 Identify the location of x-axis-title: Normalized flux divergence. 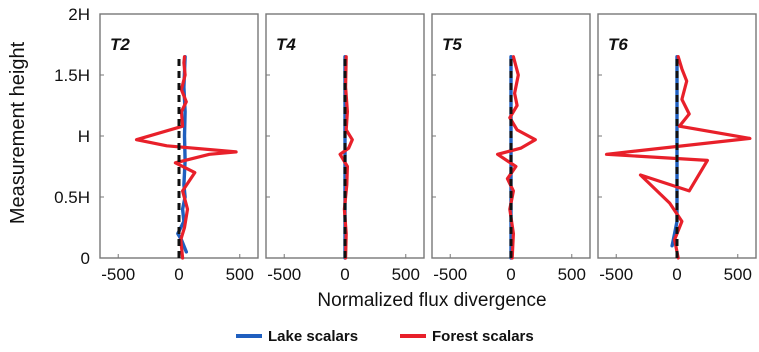
(431, 300).